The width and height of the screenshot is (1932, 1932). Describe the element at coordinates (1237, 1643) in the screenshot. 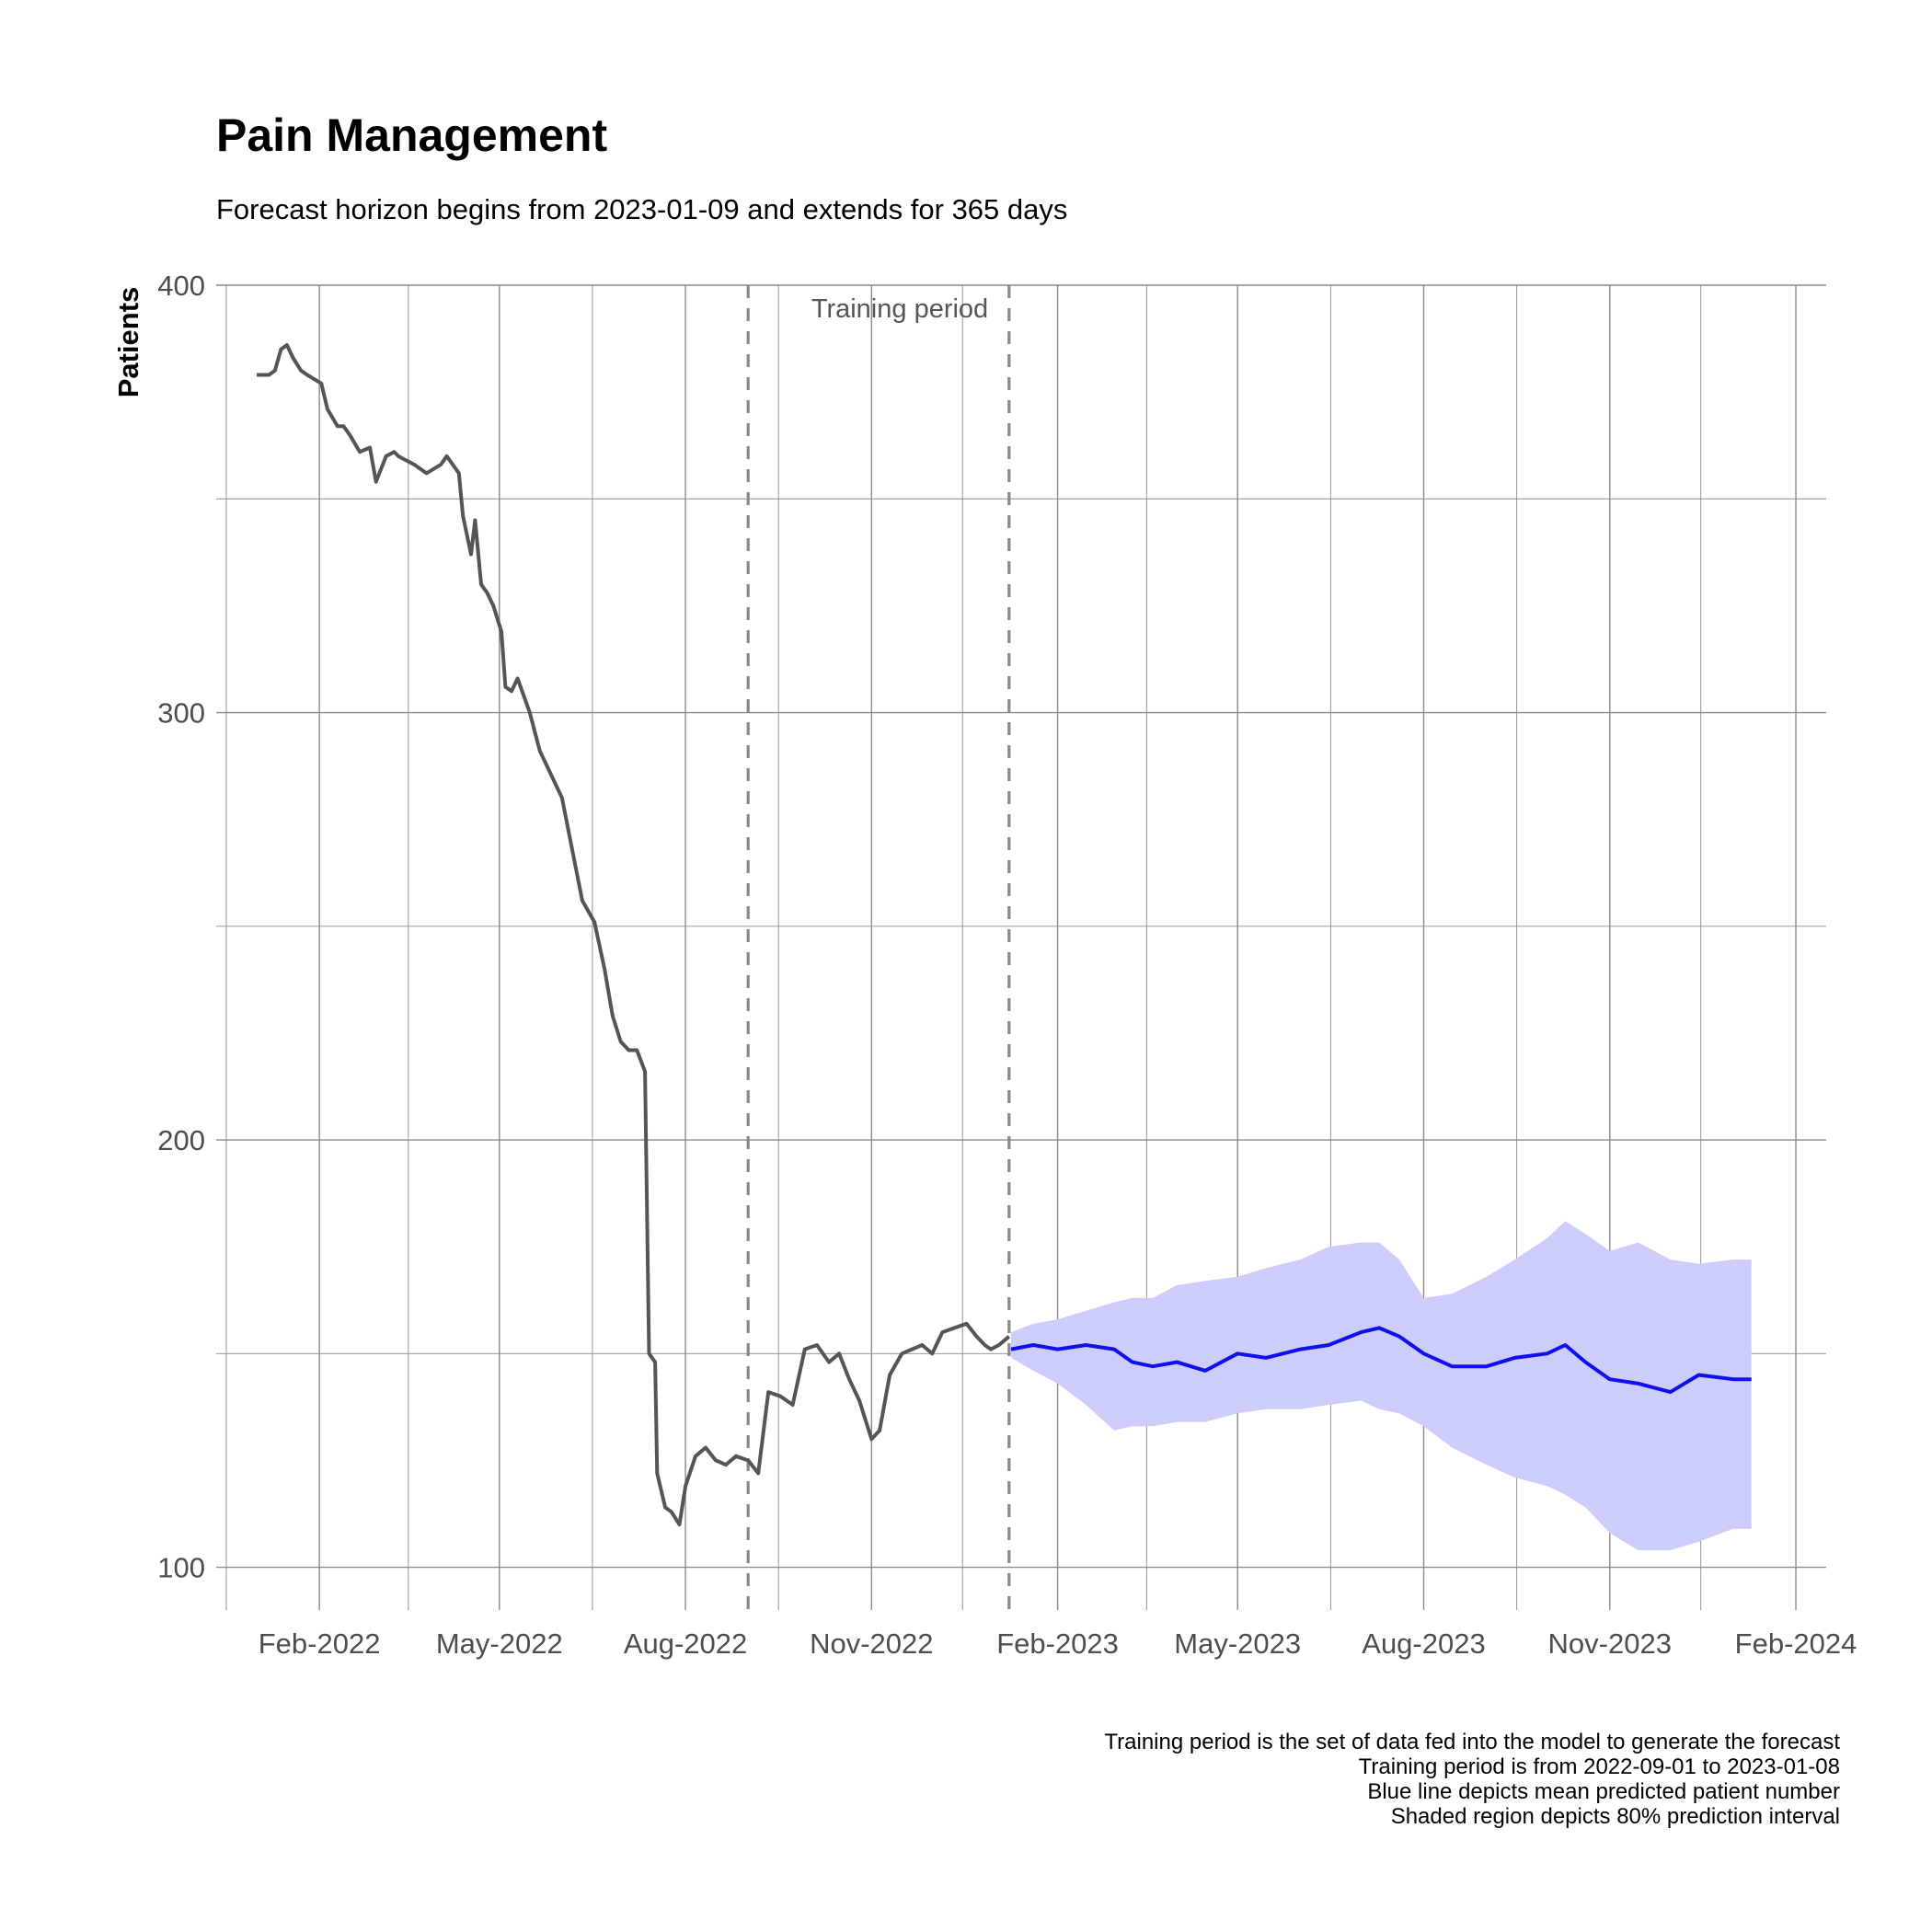

I see `x-tick-label: May-2023` at that location.